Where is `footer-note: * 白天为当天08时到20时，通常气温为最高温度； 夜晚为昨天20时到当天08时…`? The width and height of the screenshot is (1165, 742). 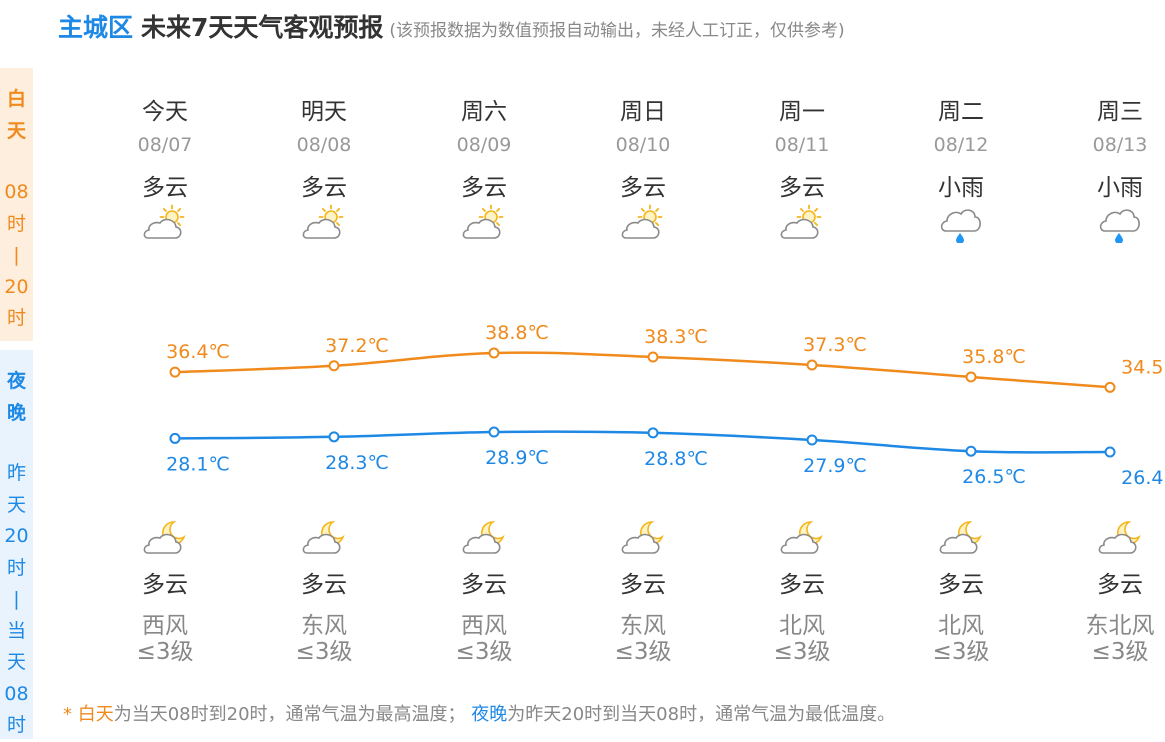 footer-note: * 白天为当天08时到20时，通常气温为最高温度； 夜晚为昨天20时到当天08时… is located at coordinates (479, 713).